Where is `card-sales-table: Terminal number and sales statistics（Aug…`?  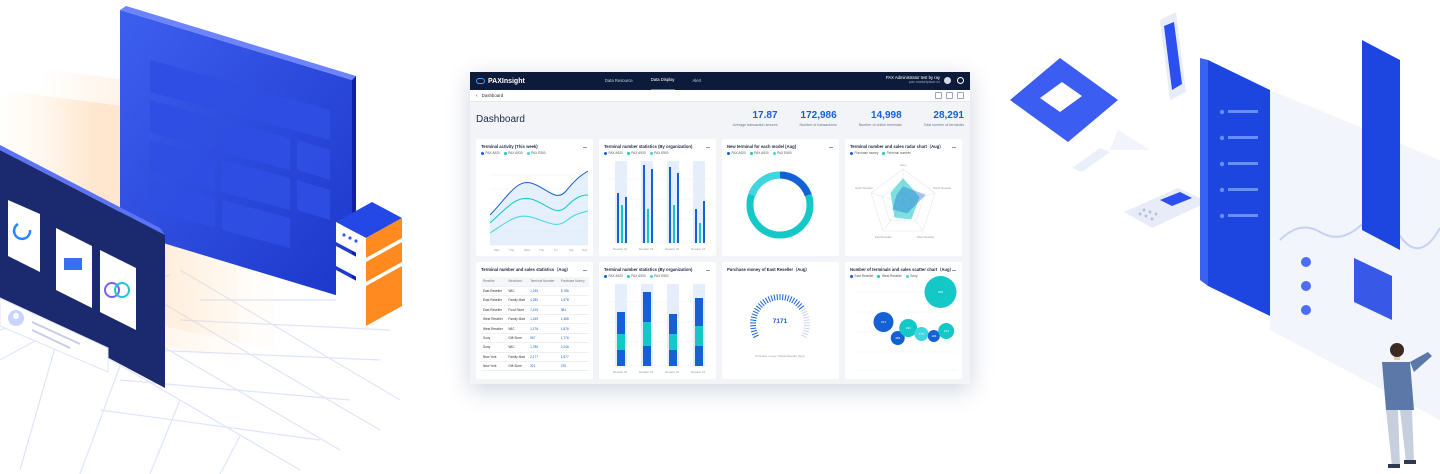
card-sales-table: Terminal number and sales statistics（Aug… is located at coordinates (534, 320).